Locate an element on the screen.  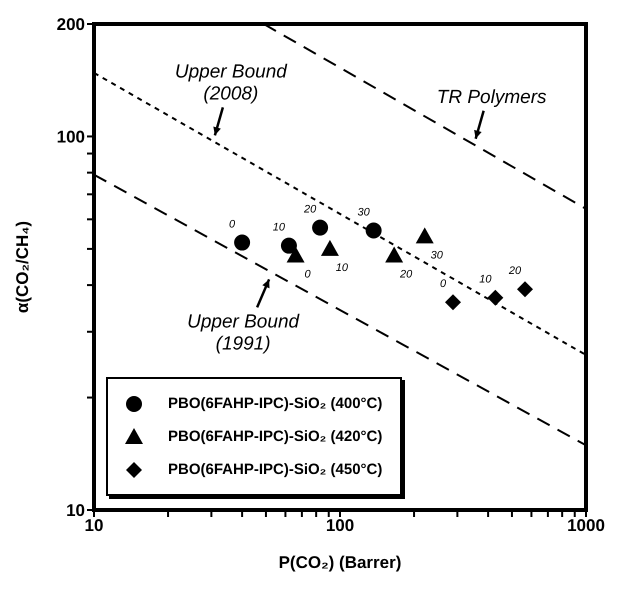
x-tick-label: 1000 is located at coordinates (586, 526).